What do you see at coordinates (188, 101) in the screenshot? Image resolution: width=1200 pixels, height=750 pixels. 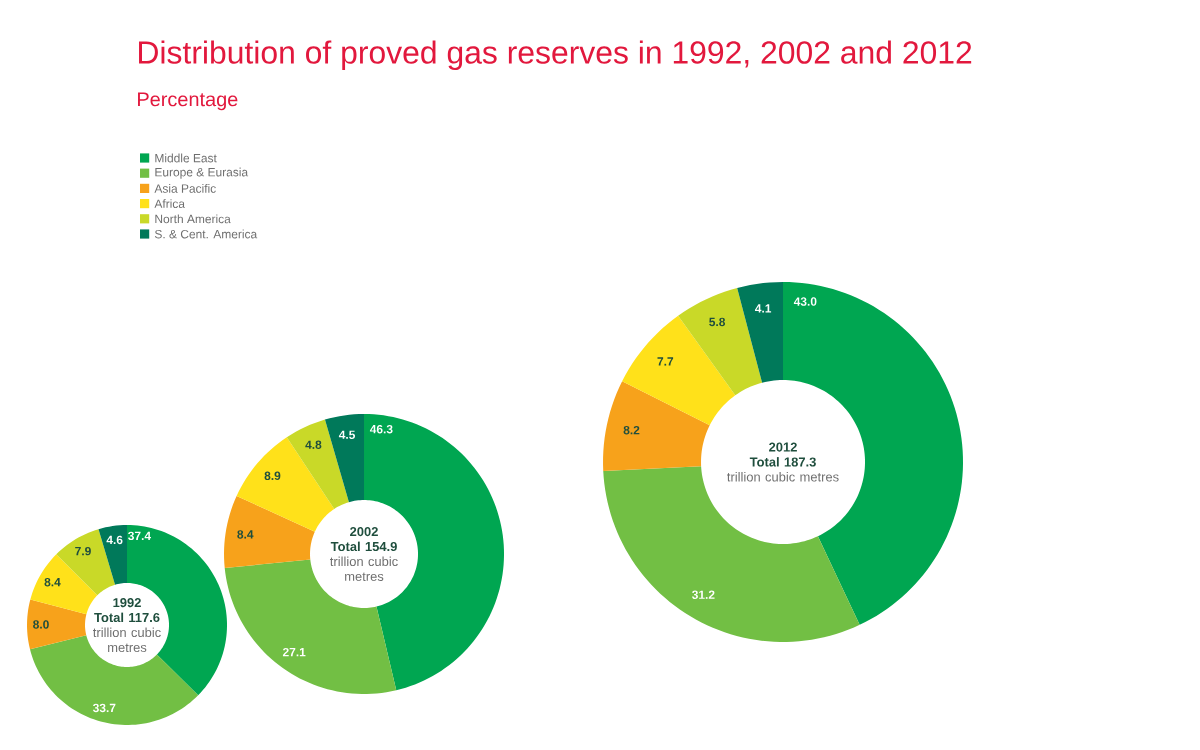 I see `chart-subtitle: Percentage` at bounding box center [188, 101].